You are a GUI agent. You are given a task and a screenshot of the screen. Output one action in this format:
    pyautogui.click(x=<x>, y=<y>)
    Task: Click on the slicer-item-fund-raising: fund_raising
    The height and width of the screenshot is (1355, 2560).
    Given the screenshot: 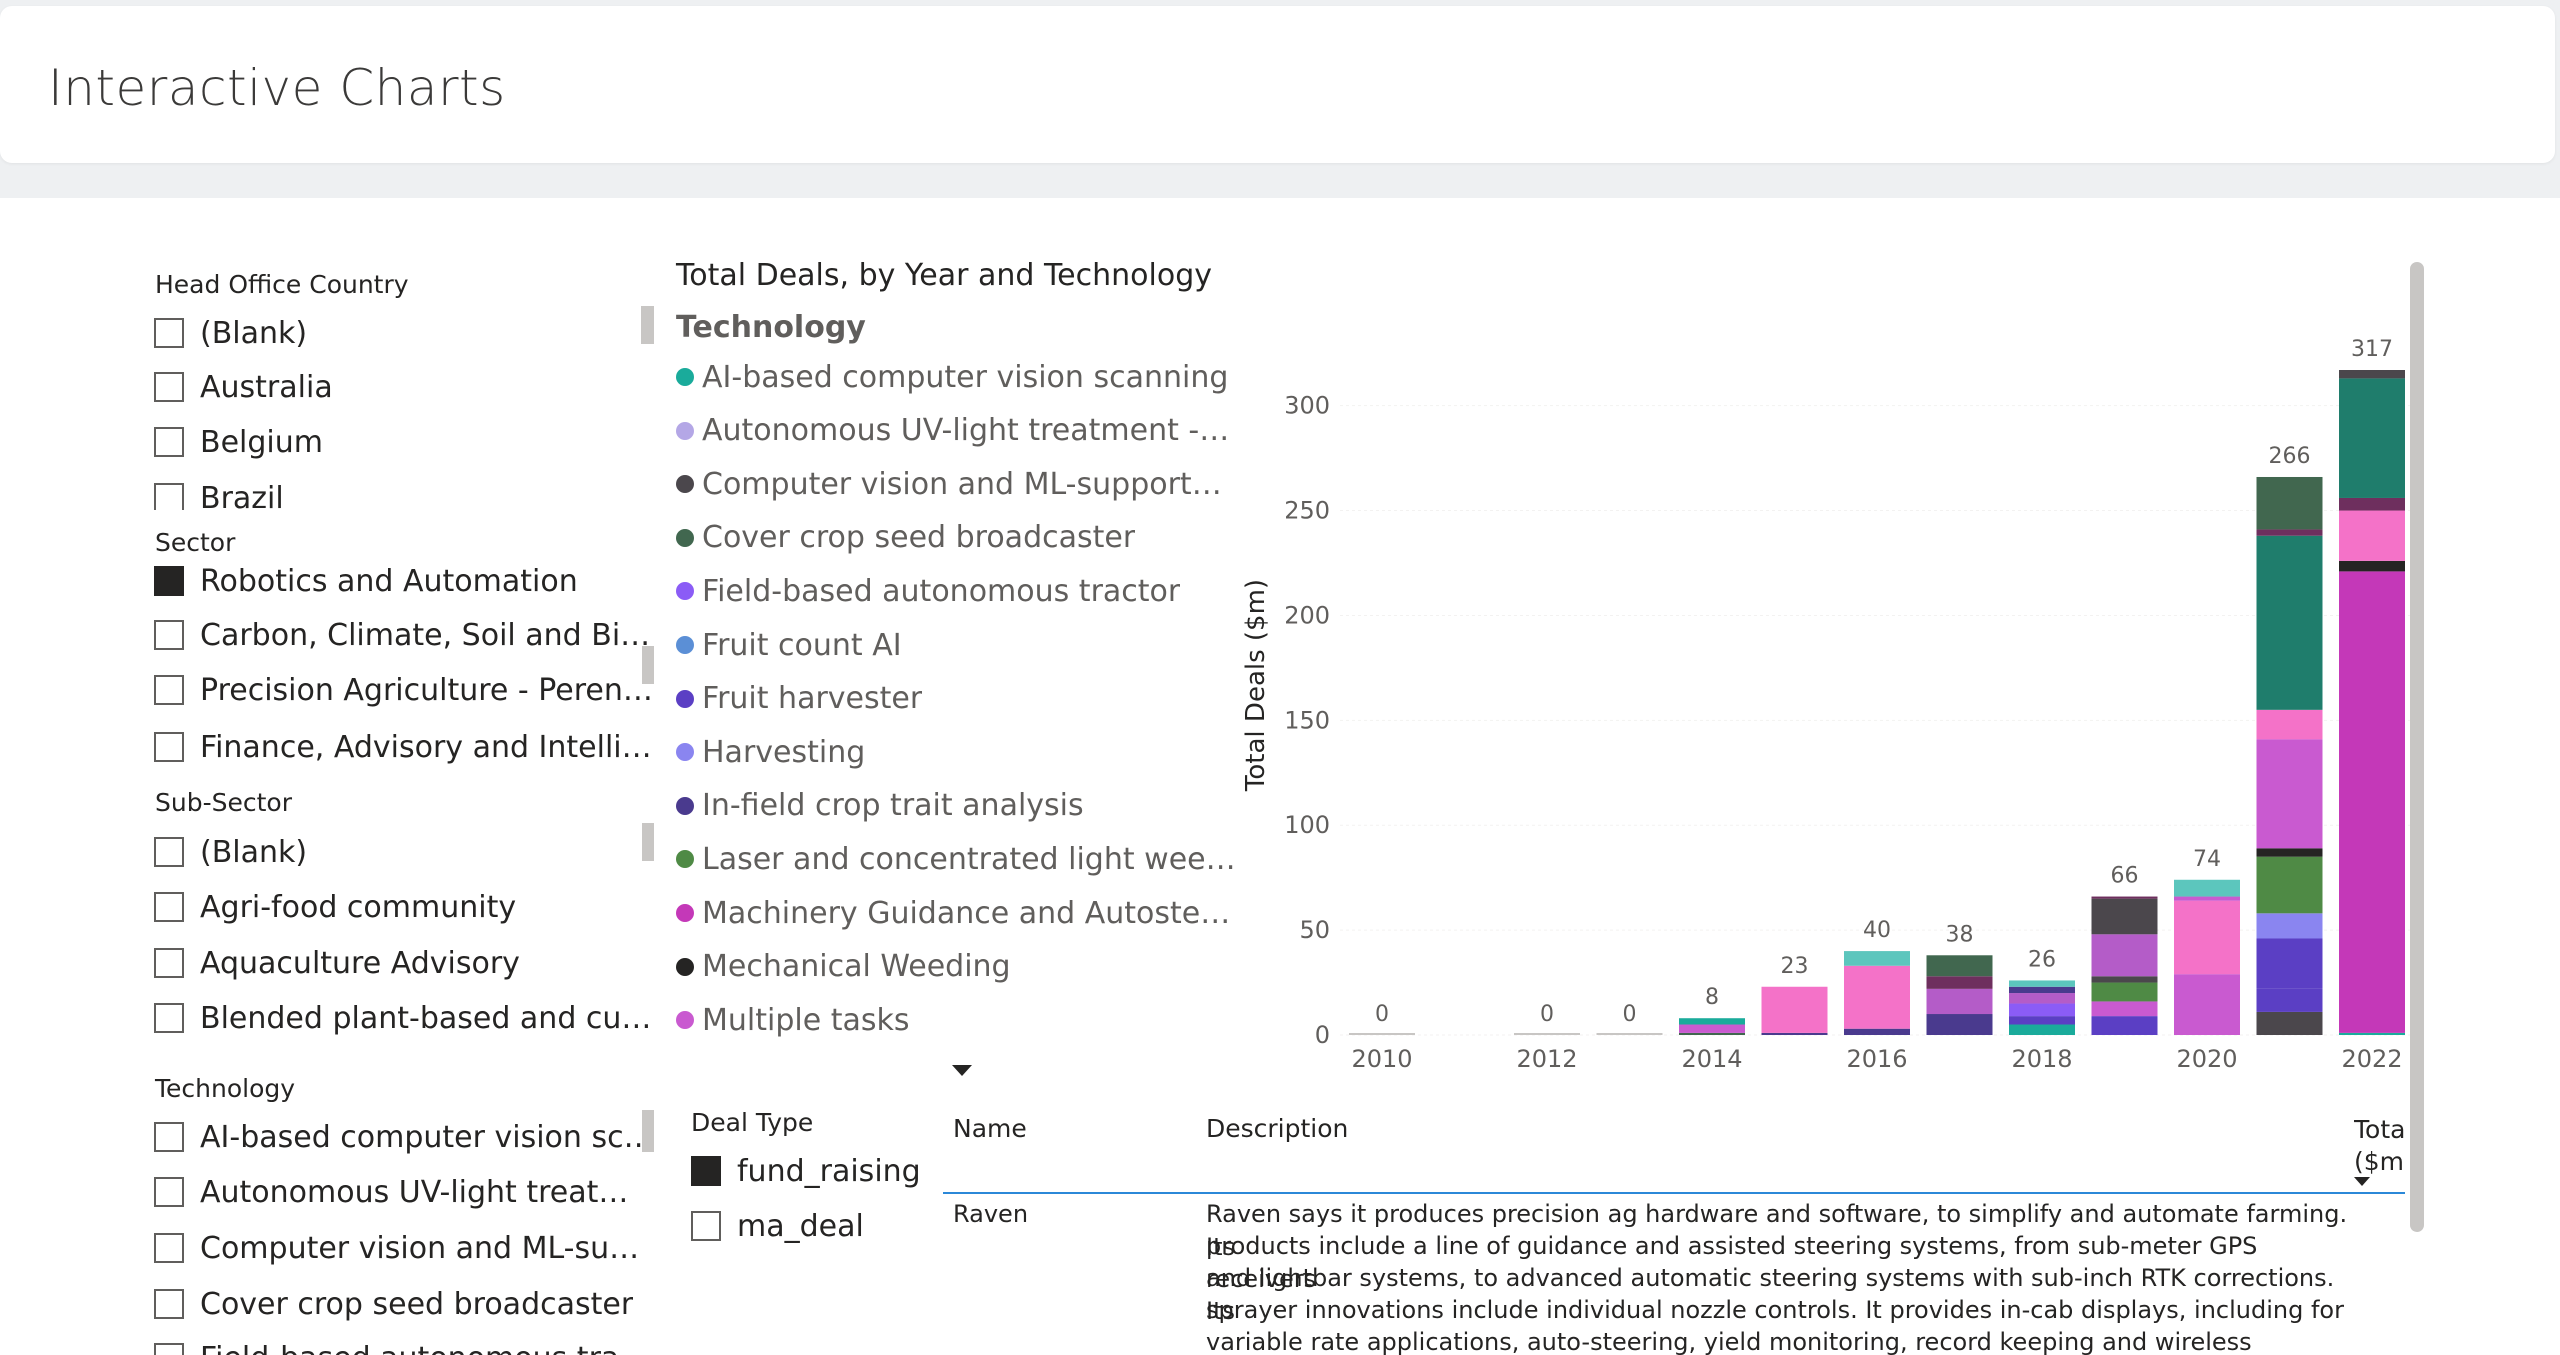 What is the action you would take?
    pyautogui.click(x=821, y=1171)
    